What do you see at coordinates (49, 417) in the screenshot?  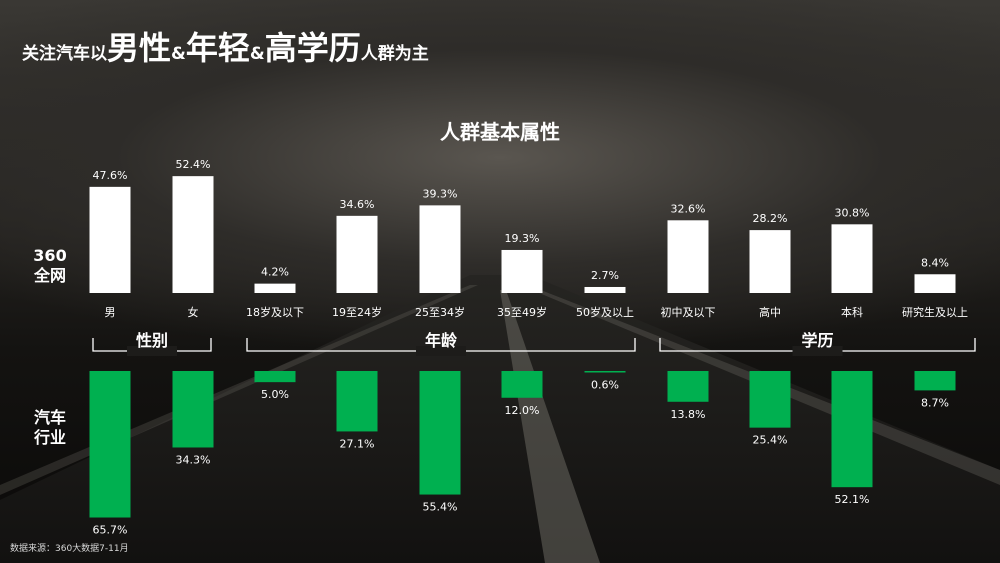 I see `row-label-auto-industry-line-1: 汽车` at bounding box center [49, 417].